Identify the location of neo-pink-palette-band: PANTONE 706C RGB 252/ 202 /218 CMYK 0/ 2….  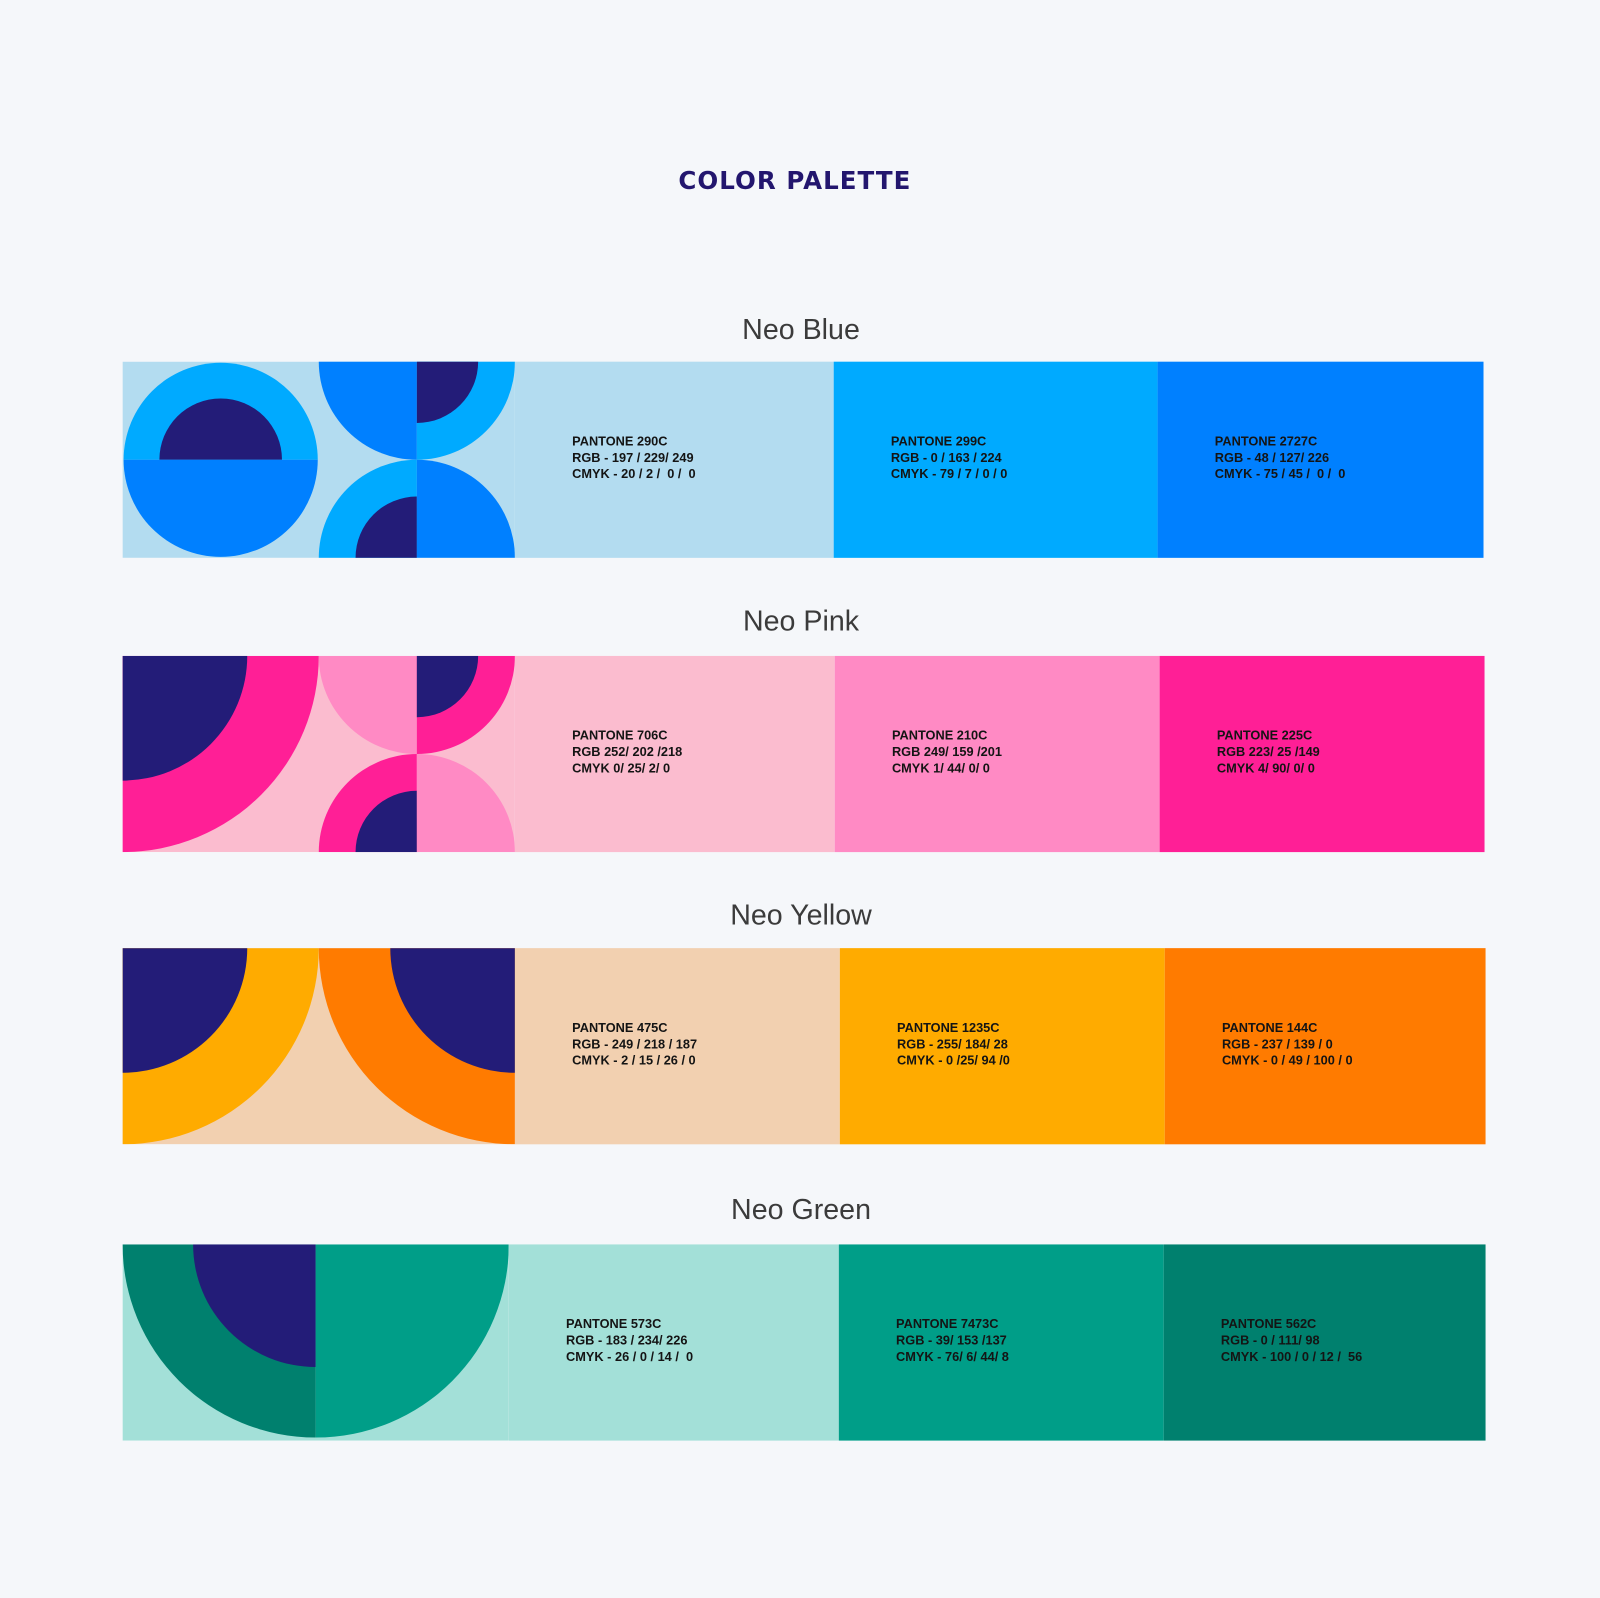
(803, 754).